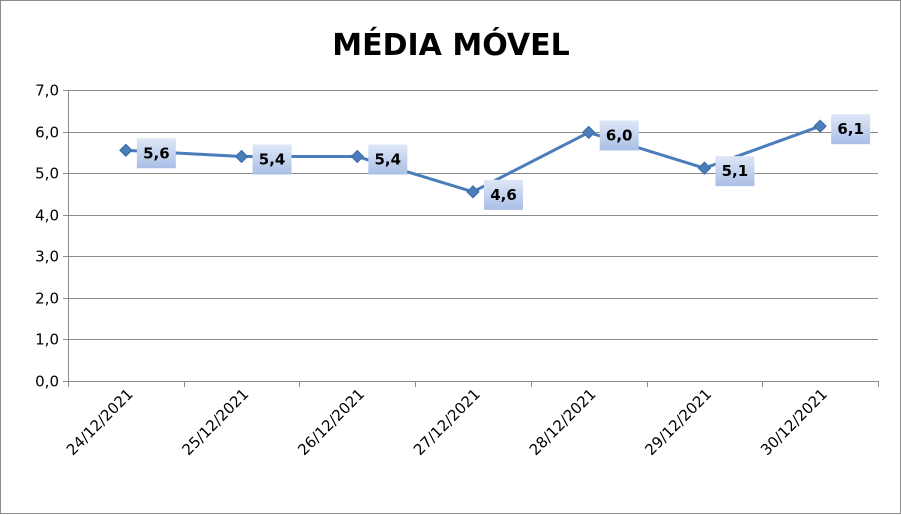 The width and height of the screenshot is (901, 515). I want to click on x-tick-label: 24/12/2021, so click(100, 422).